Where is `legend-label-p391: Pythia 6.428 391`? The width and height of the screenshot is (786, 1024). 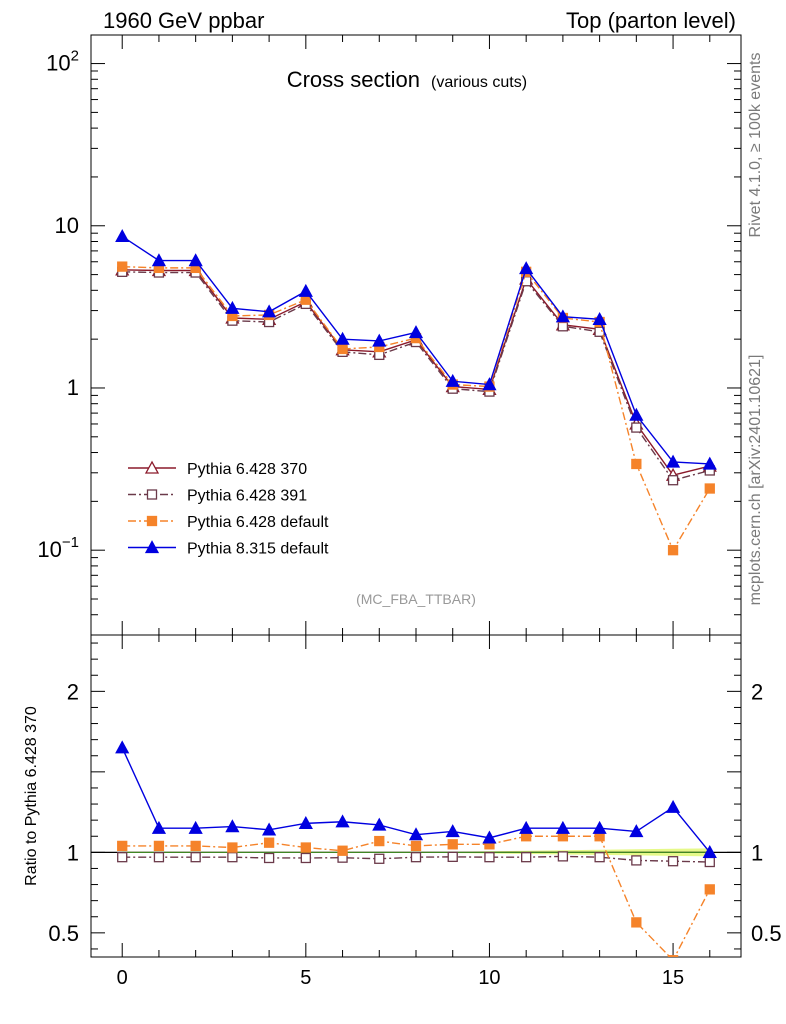
legend-label-p391: Pythia 6.428 391 is located at coordinates (247, 496).